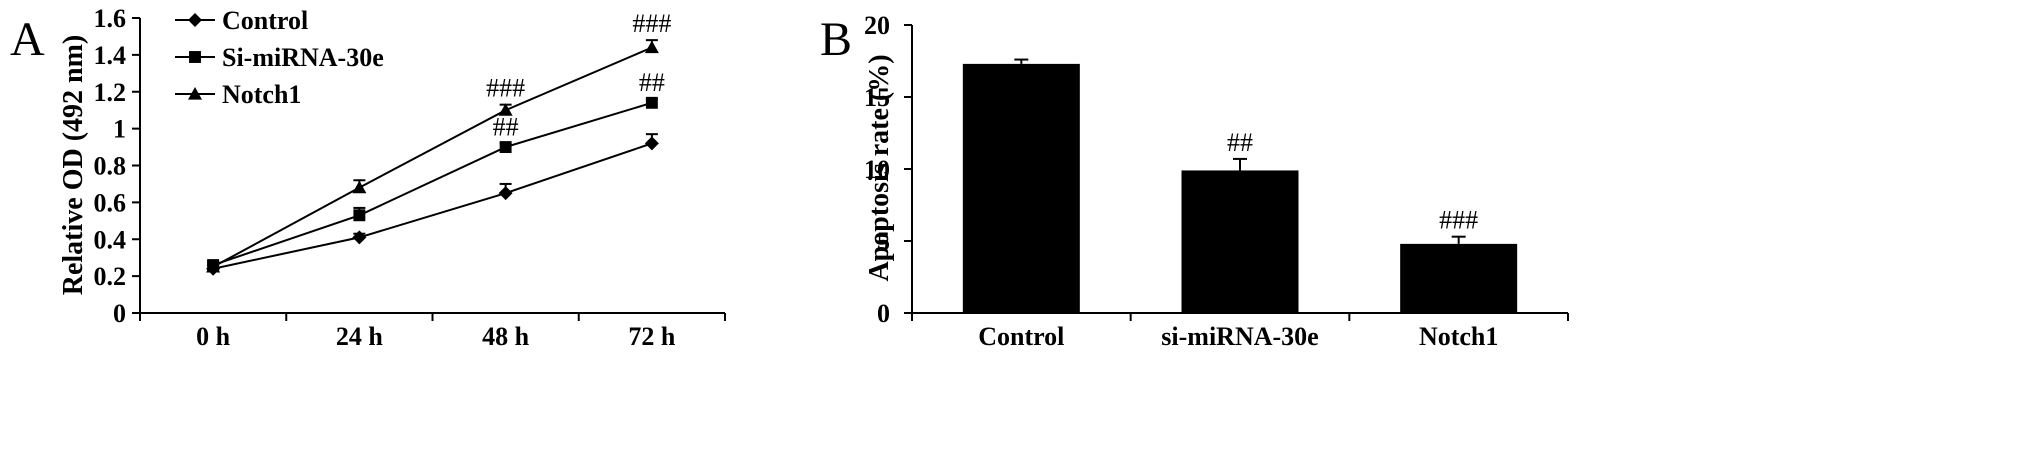 The image size is (2031, 462). I want to click on y-tick-label: 5, so click(883, 241).